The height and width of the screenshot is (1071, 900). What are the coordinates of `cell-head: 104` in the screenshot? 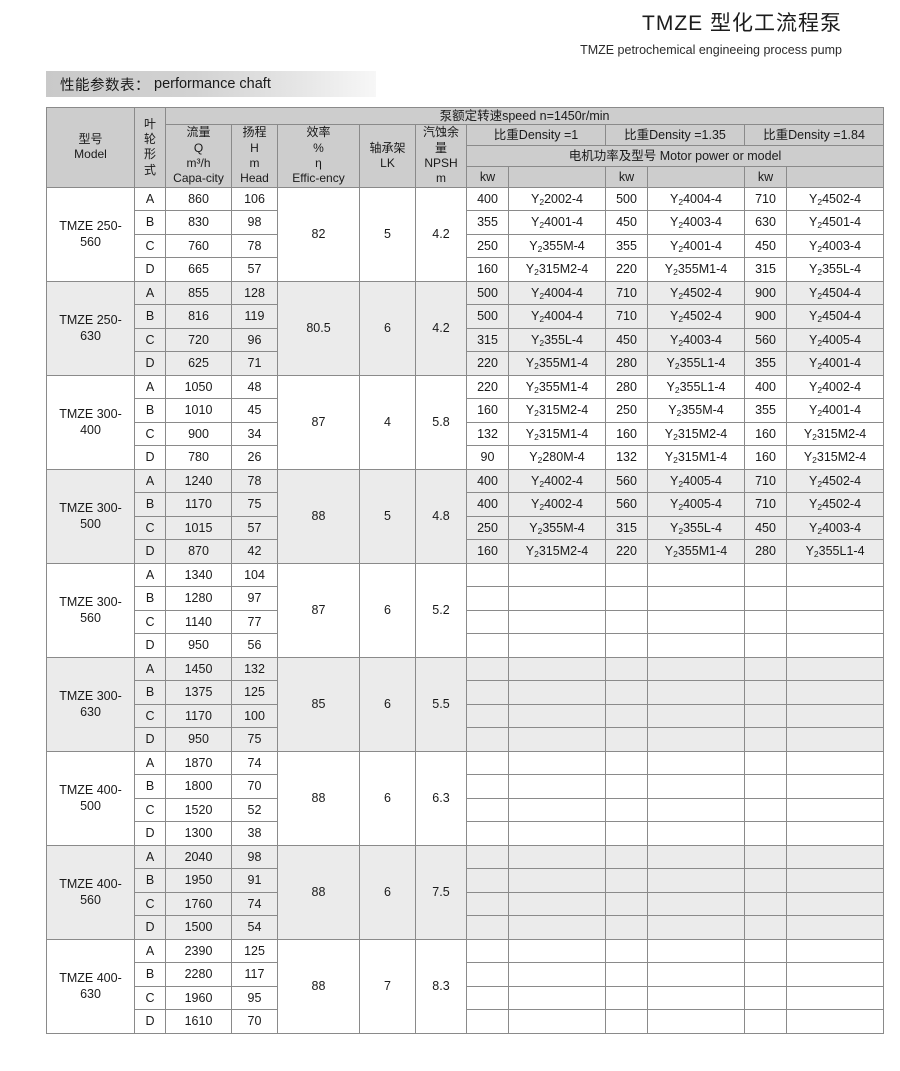 It's located at (254, 575).